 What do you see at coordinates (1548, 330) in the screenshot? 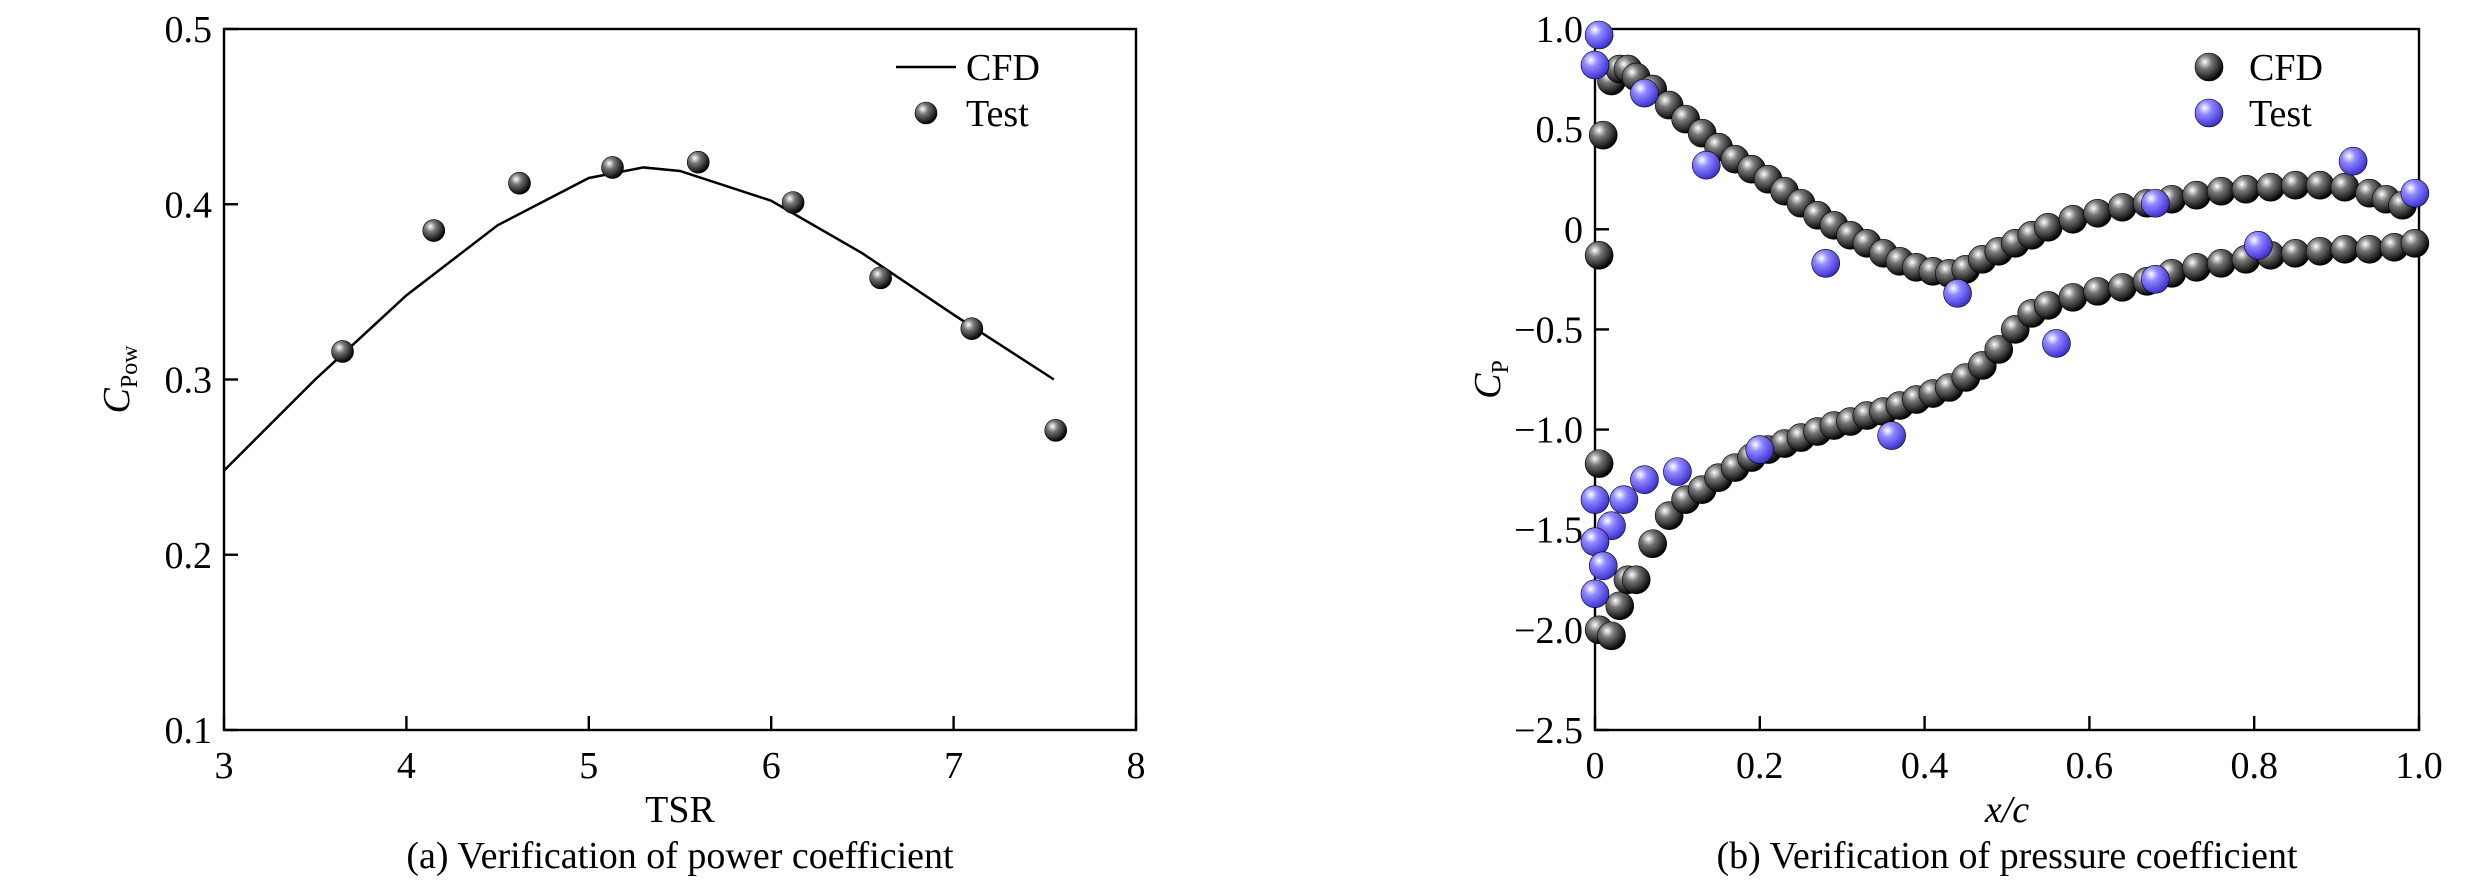
I see `y-tick-label: −0.5` at bounding box center [1548, 330].